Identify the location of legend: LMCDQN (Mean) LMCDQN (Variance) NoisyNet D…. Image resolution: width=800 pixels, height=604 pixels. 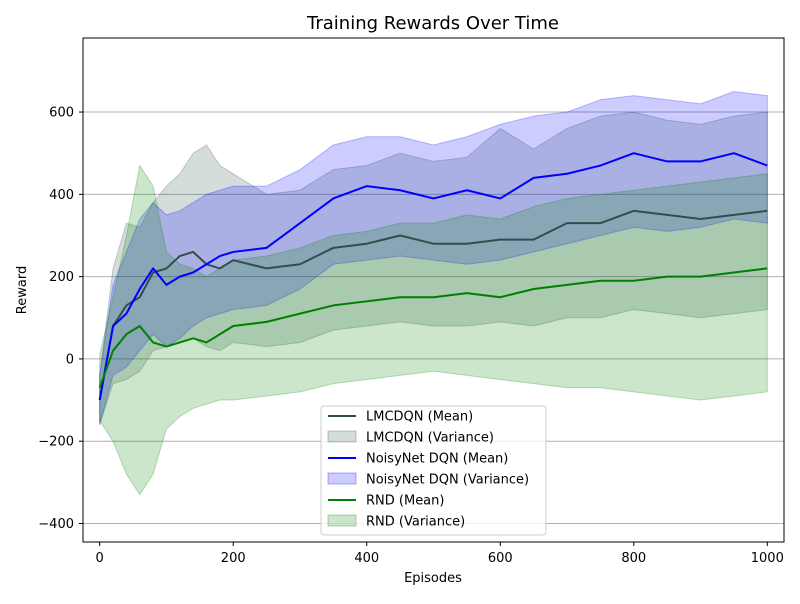
(433, 470).